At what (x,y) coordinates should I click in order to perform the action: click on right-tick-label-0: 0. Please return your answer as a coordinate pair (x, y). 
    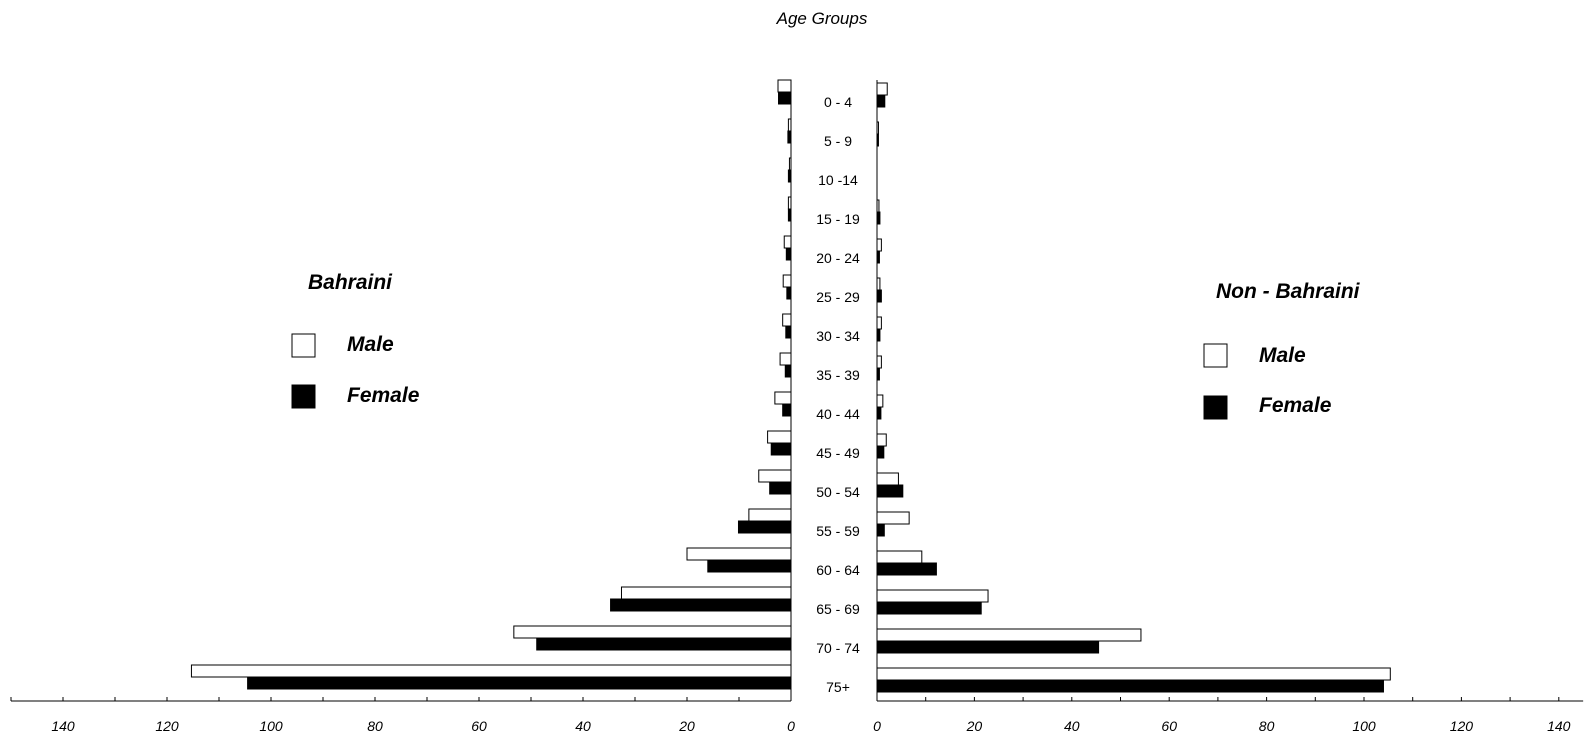
    Looking at the image, I should click on (877, 726).